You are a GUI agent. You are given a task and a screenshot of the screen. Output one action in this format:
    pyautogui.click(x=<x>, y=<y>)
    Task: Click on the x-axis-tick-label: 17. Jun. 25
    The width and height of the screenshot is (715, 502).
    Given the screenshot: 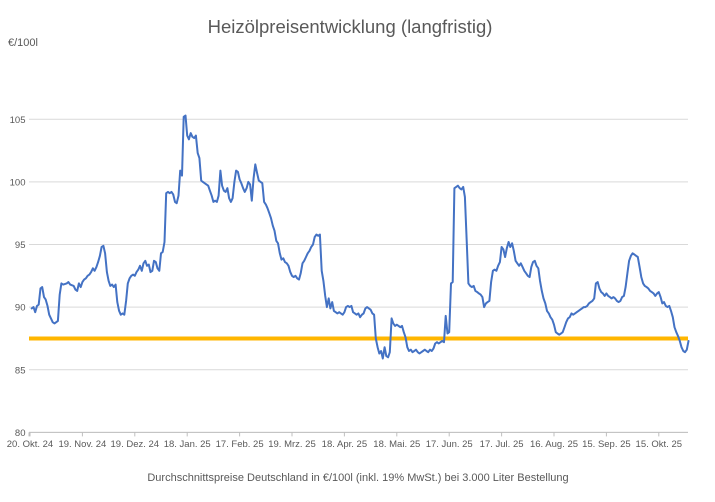 What is the action you would take?
    pyautogui.click(x=449, y=444)
    